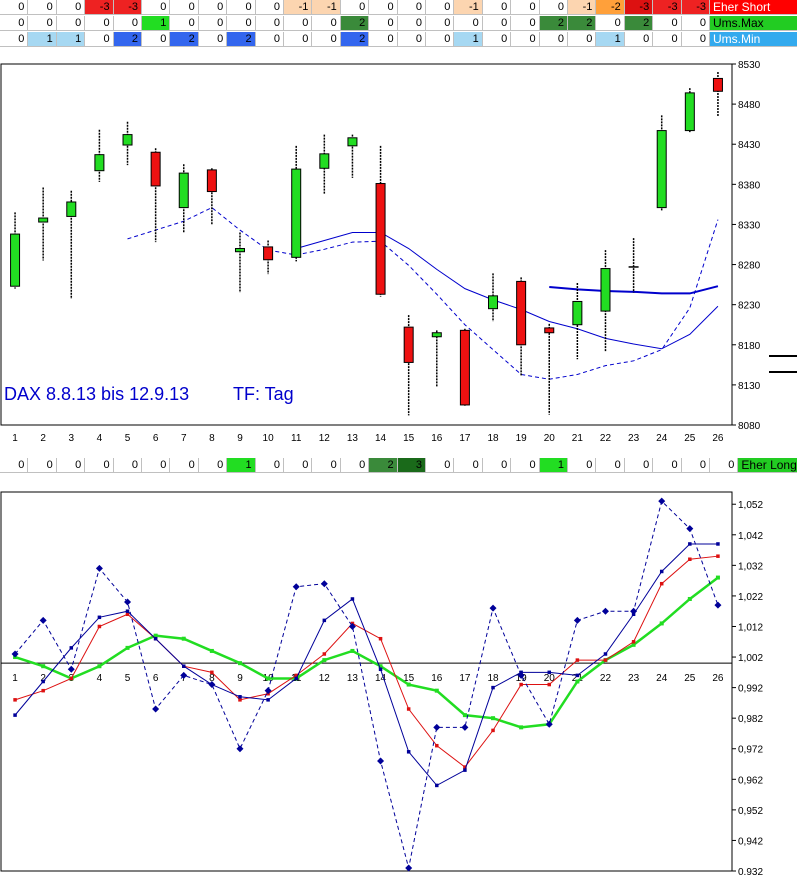 This screenshot has height=875, width=797. I want to click on y-tick-label: 1,002, so click(750, 658).